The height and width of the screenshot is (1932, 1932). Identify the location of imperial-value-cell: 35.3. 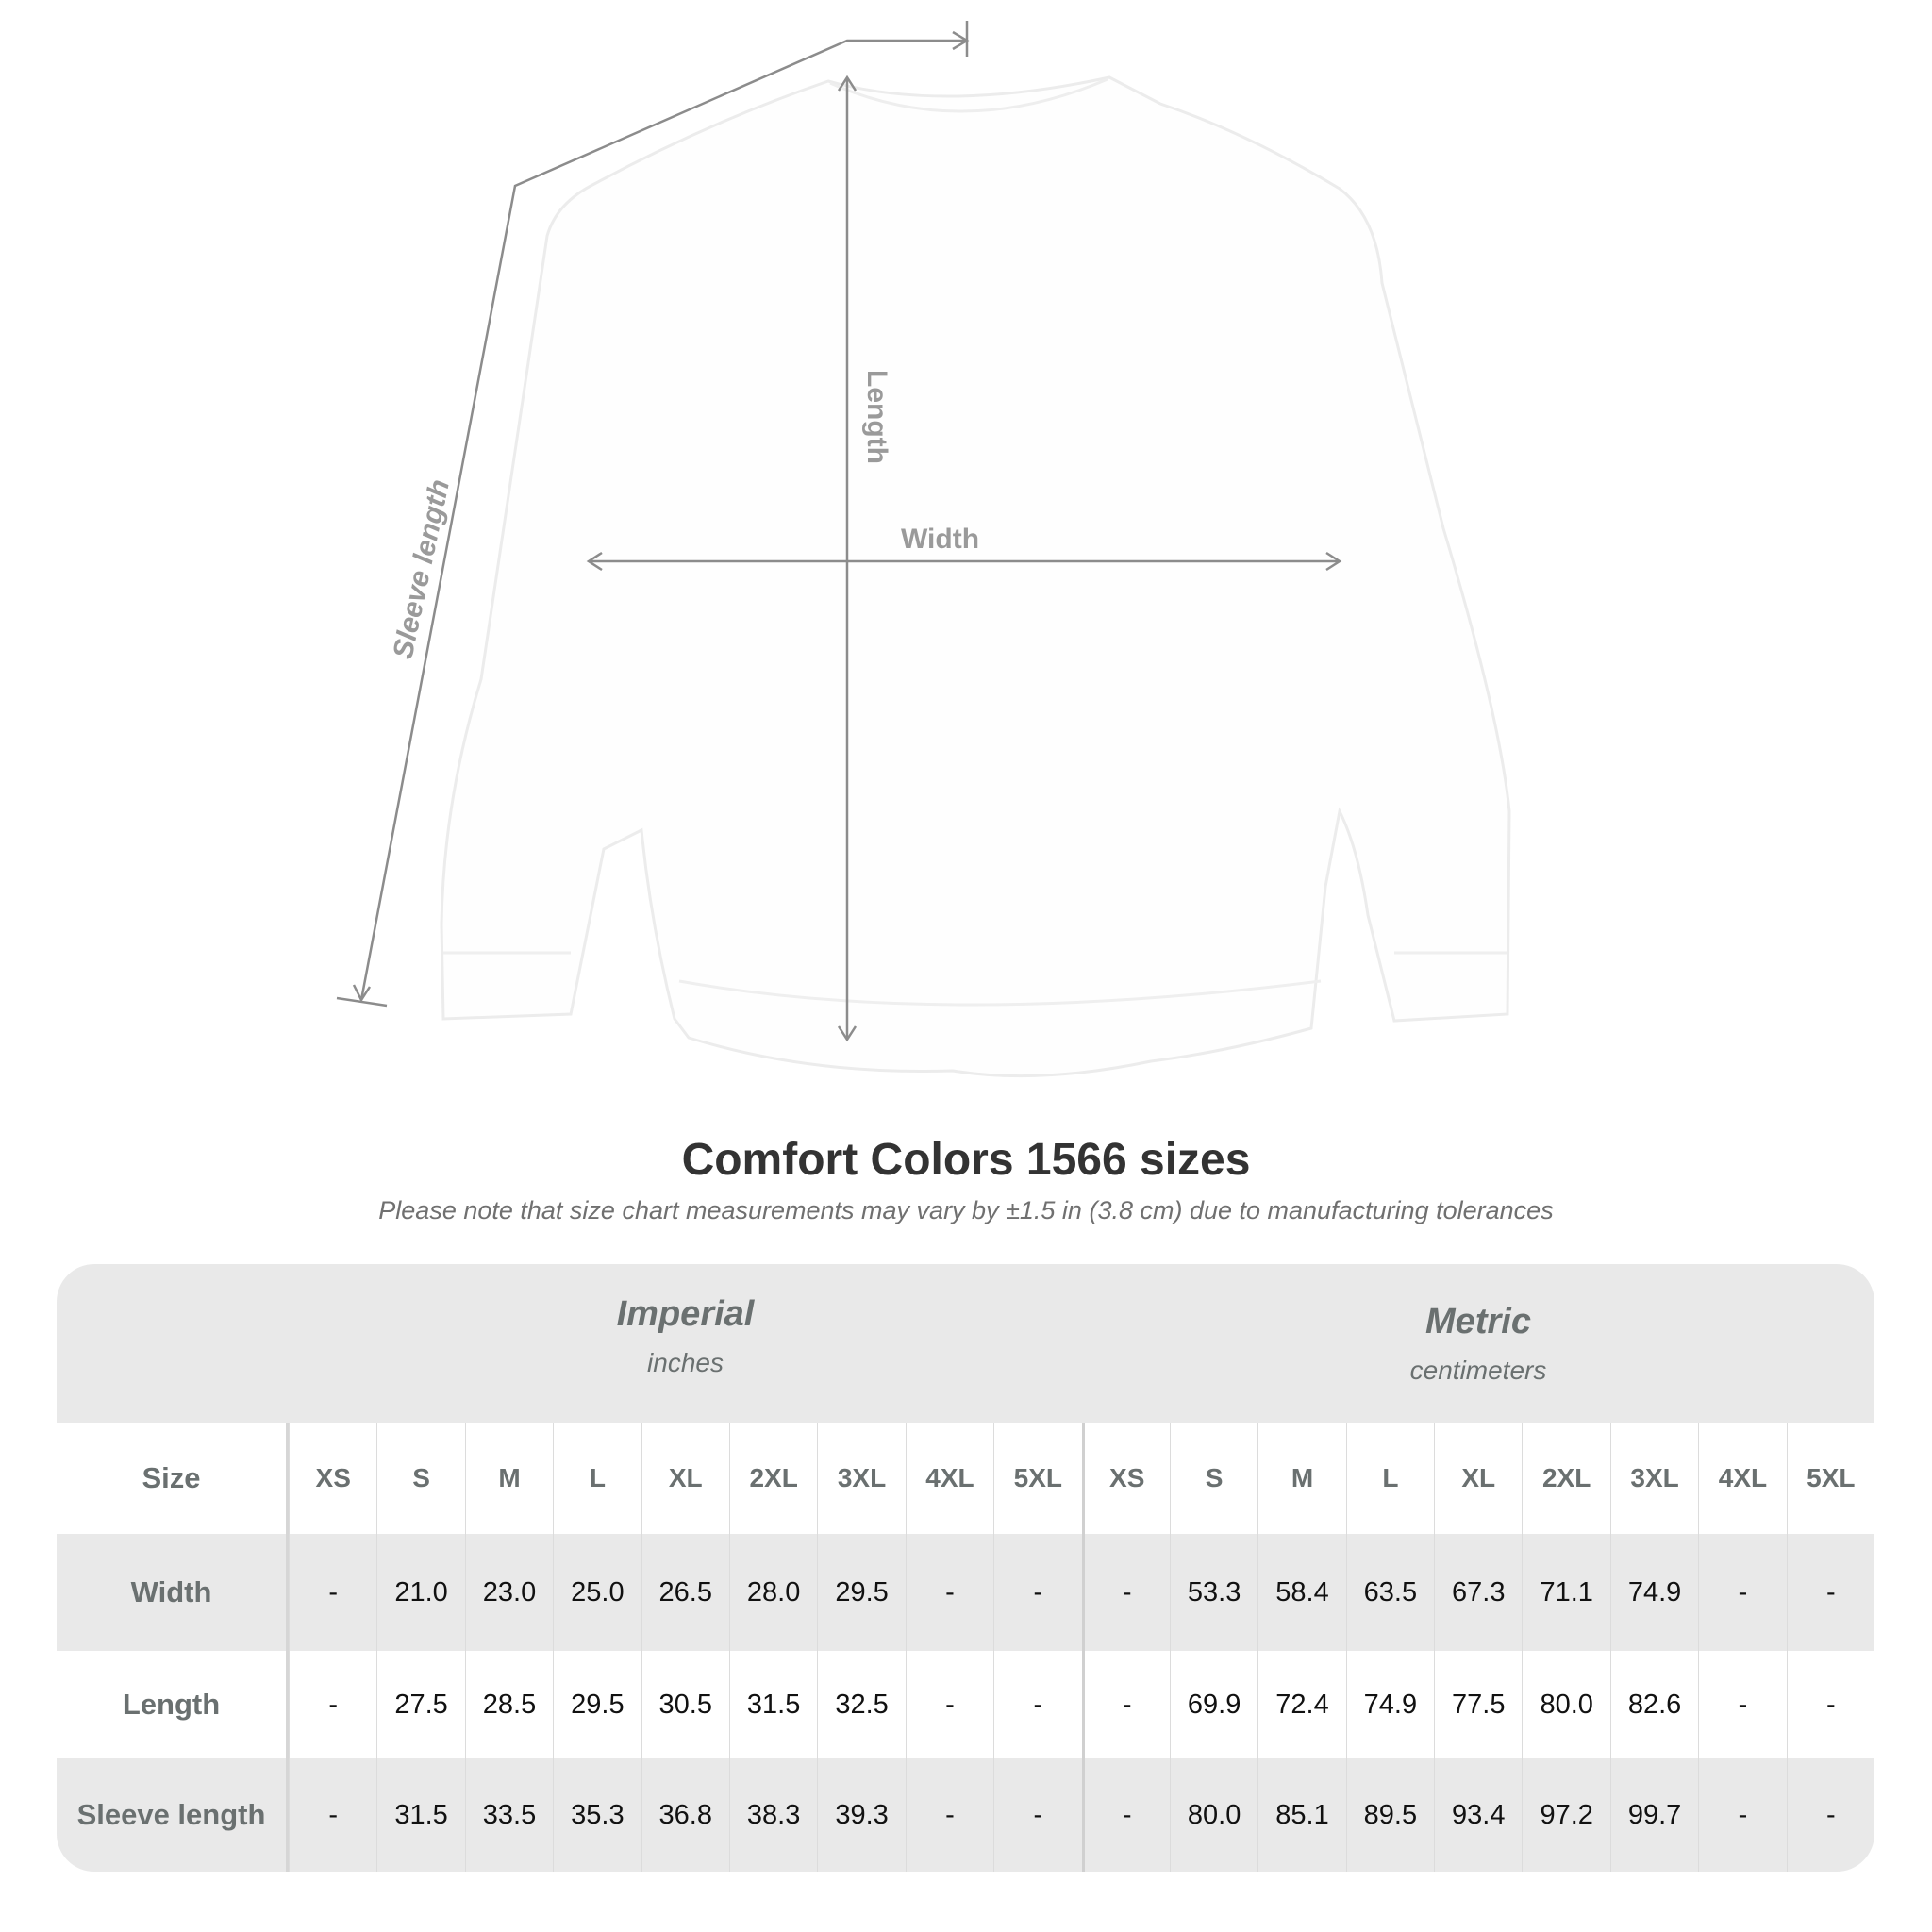
(597, 1815).